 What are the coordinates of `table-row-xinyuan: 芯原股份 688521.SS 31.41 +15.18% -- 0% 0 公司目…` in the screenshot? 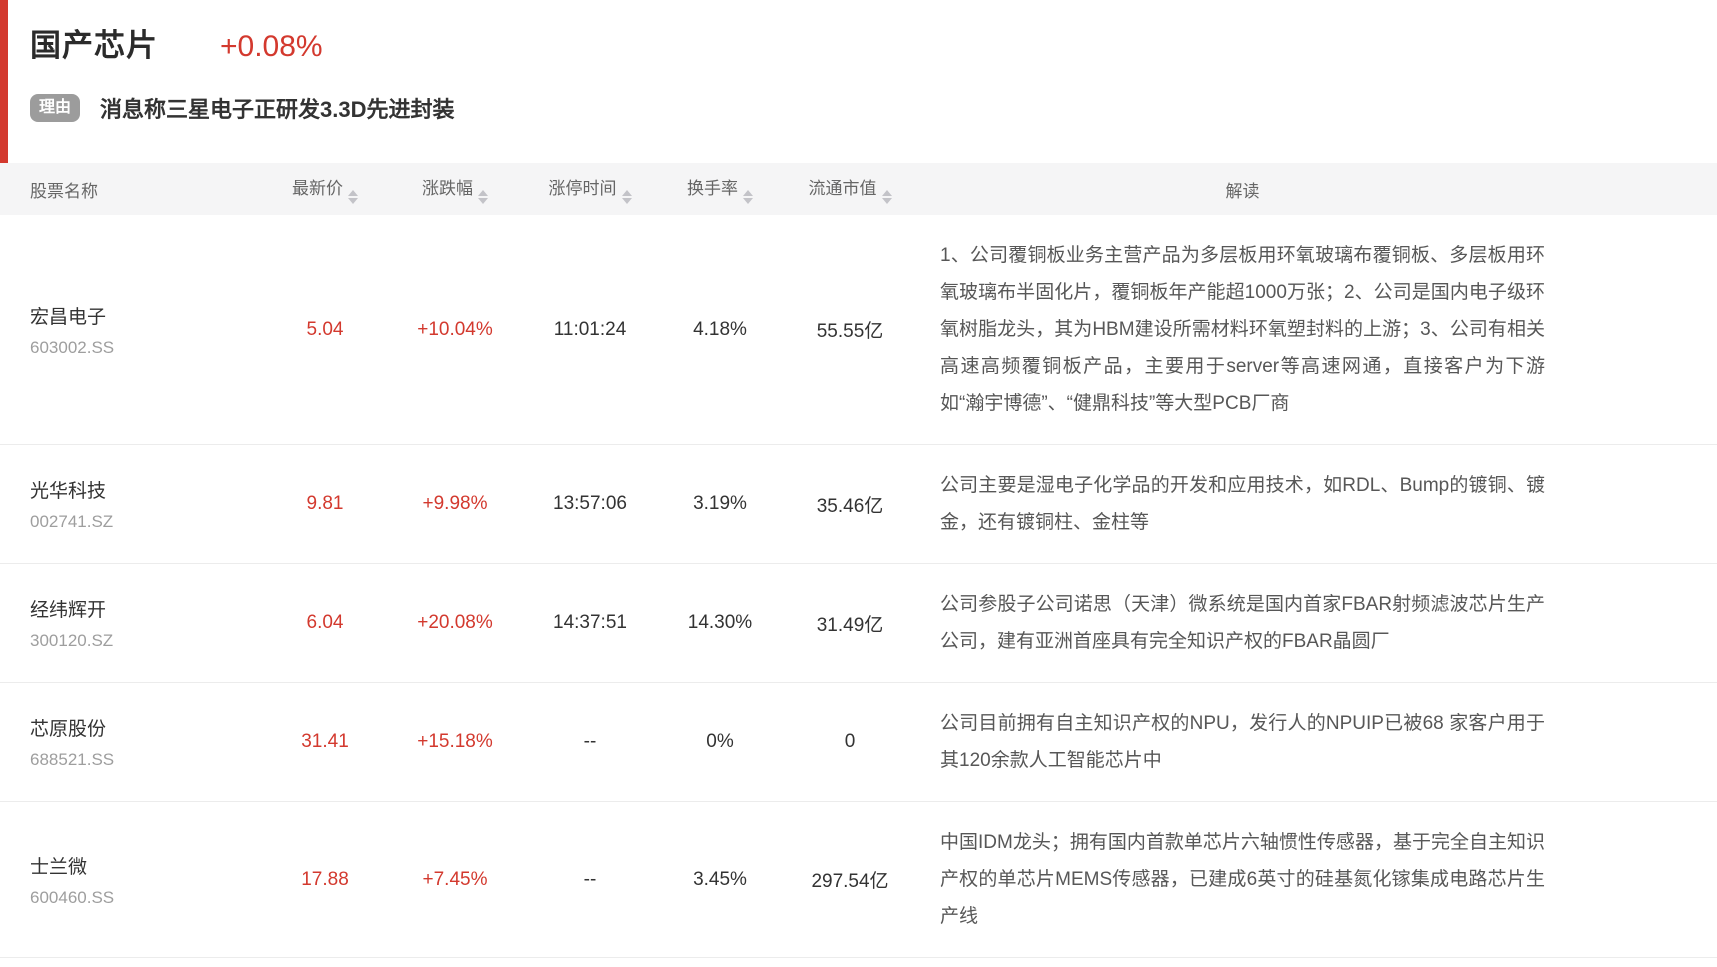 It's located at (858, 741).